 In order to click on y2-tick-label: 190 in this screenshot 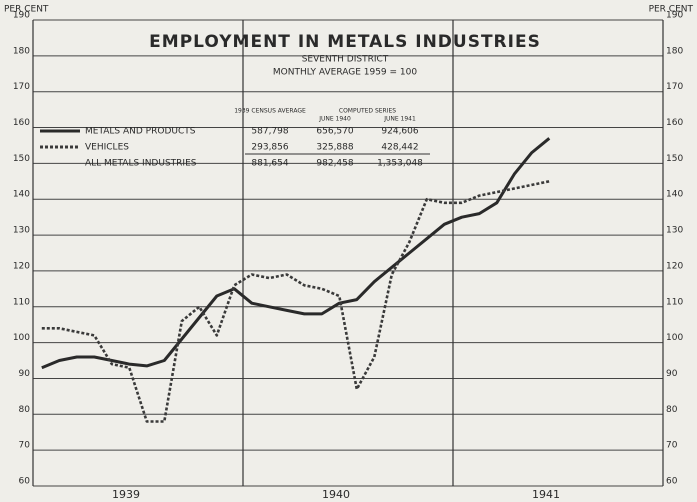, I will do `click(674, 16)`.